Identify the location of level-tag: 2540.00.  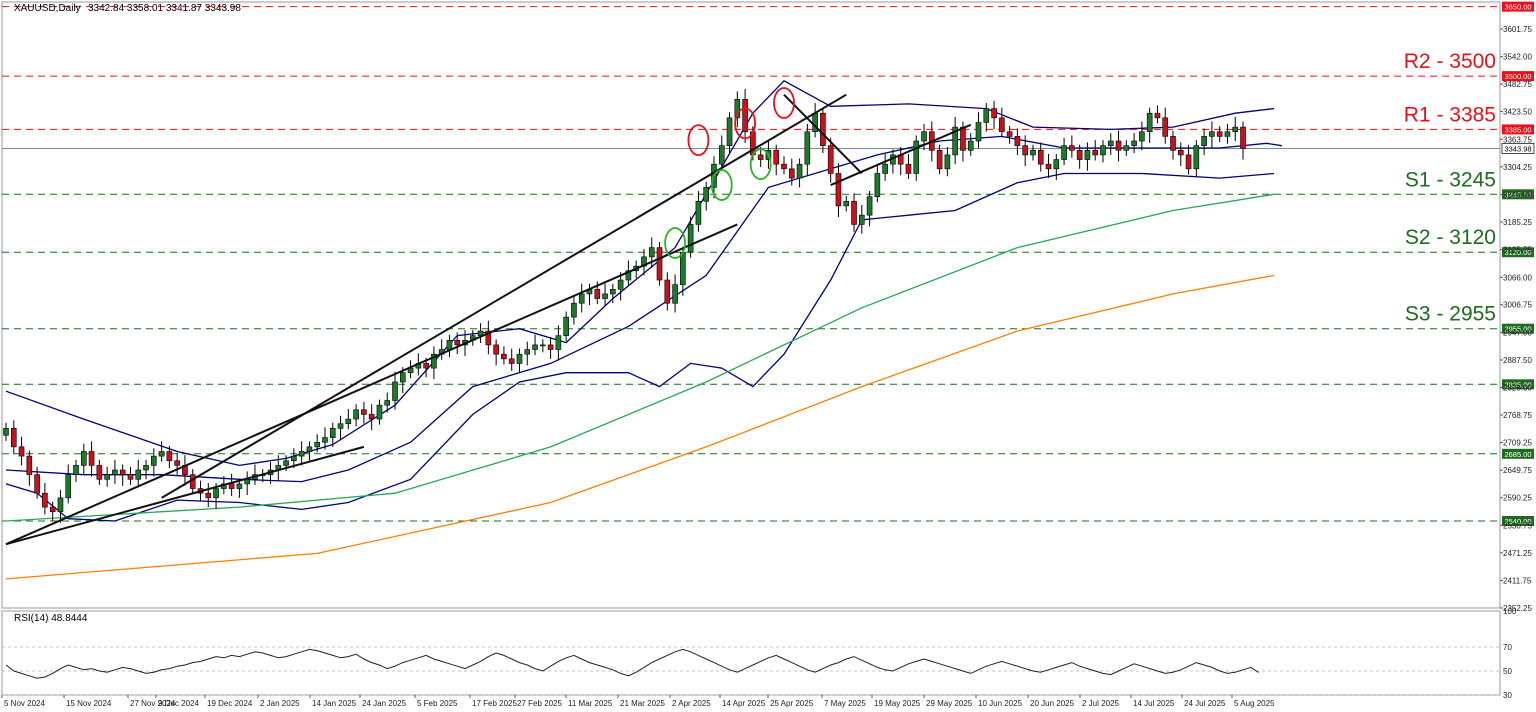
(1517, 521).